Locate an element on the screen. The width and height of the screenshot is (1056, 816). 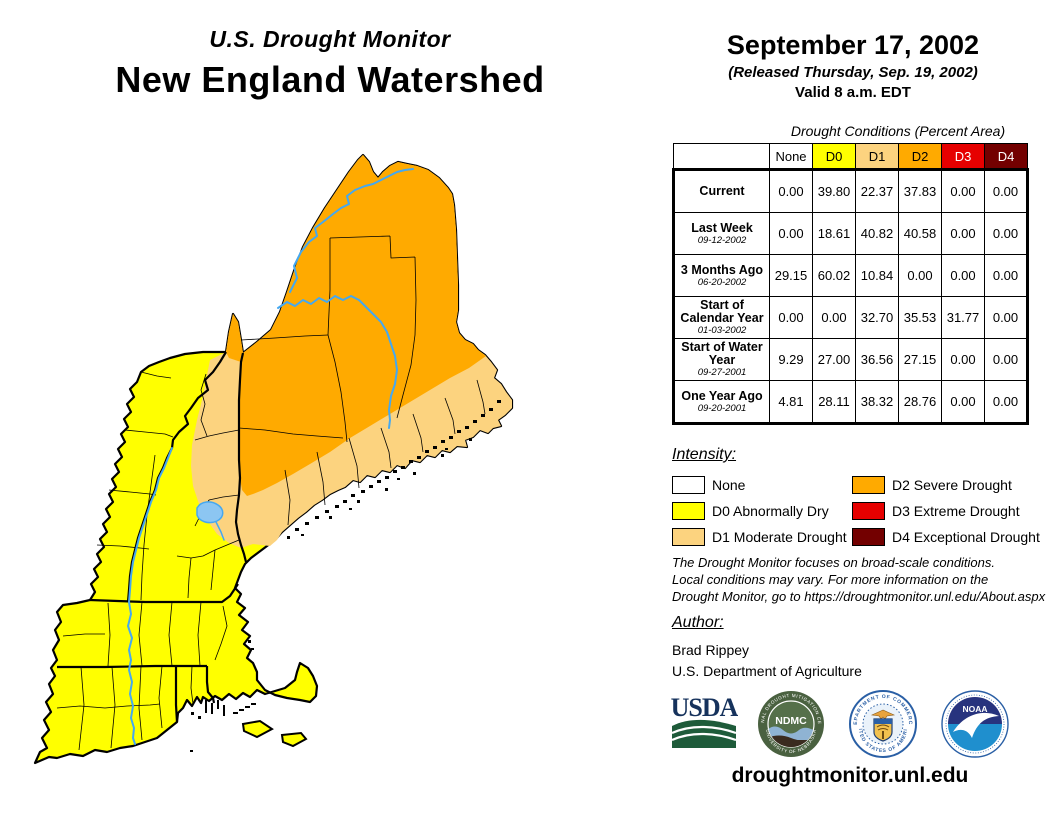
row-date: 06-20-2002 is located at coordinates (722, 282).